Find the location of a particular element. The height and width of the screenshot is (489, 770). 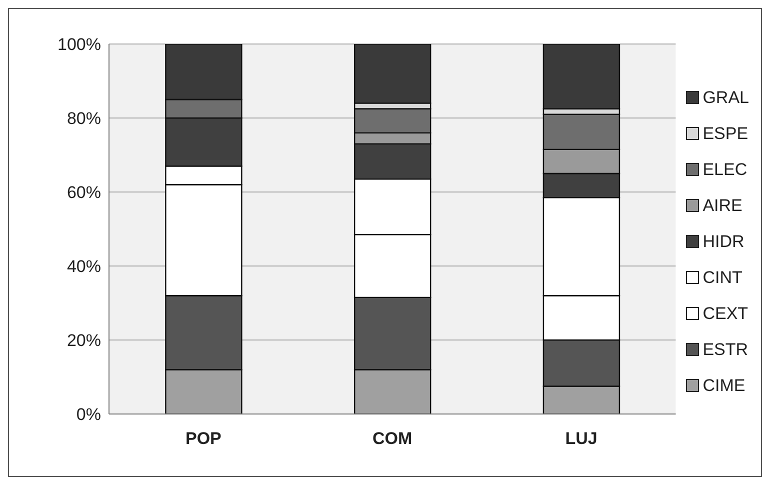

legend-label: ELEC is located at coordinates (725, 170).